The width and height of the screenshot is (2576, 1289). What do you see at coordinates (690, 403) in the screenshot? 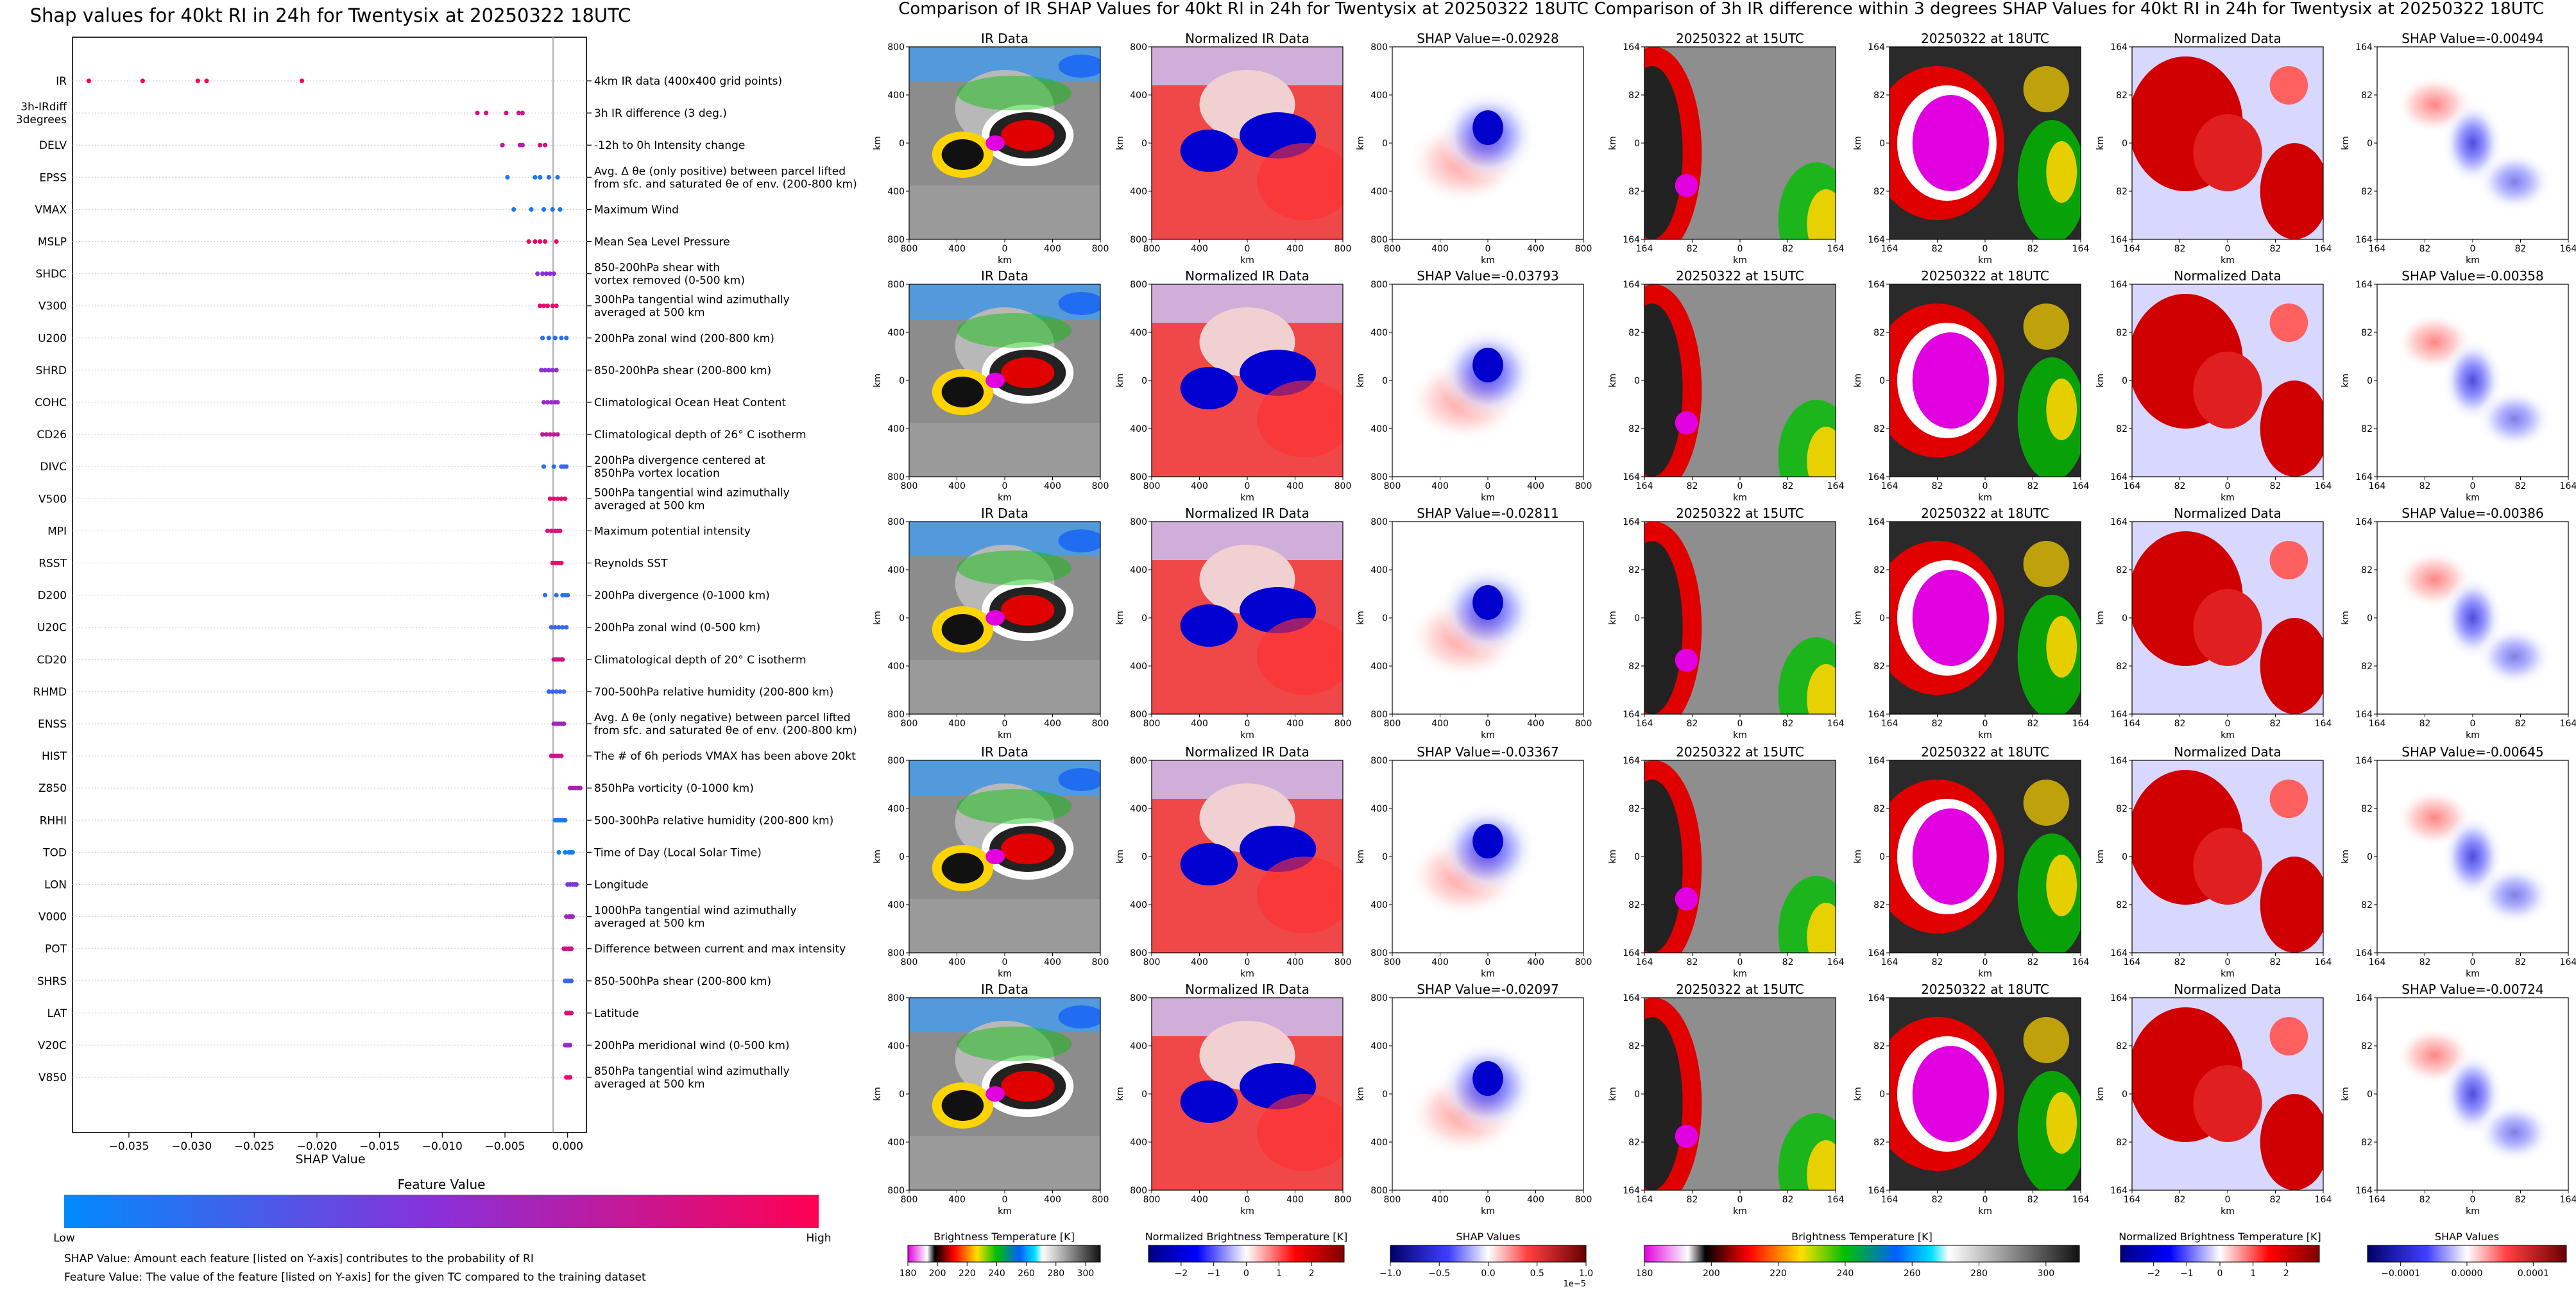
I see `feature-description-label: Climatological Ocean Heat Content` at bounding box center [690, 403].